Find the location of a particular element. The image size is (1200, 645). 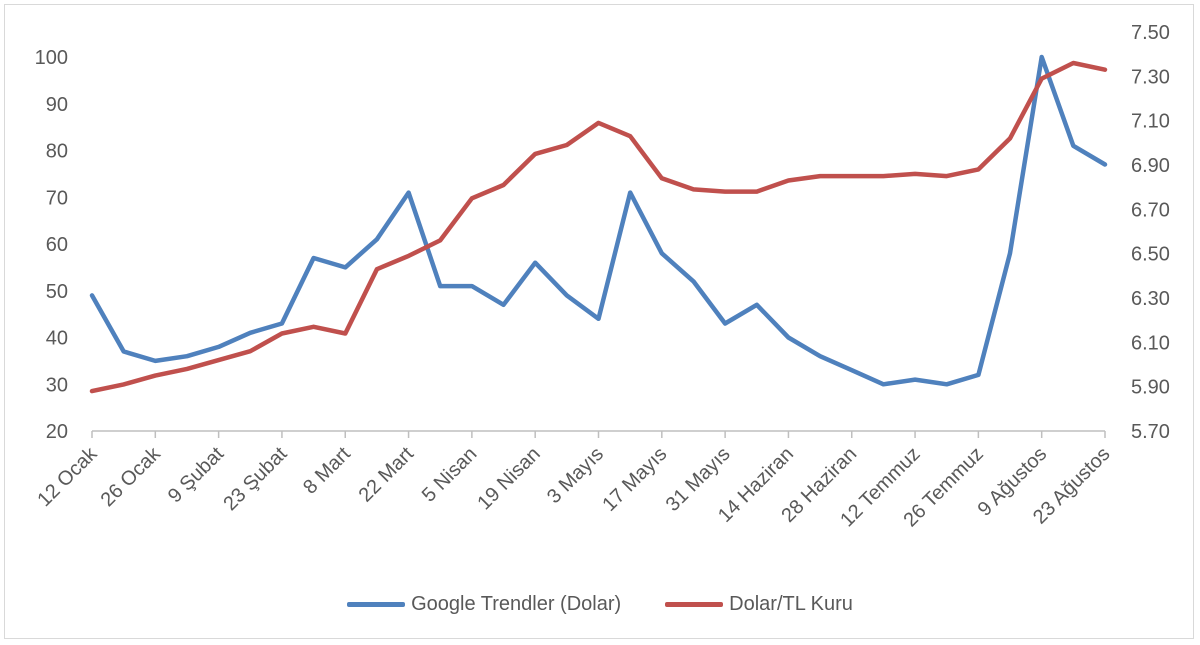

right-tick-label: 7.30 is located at coordinates (1150, 77).